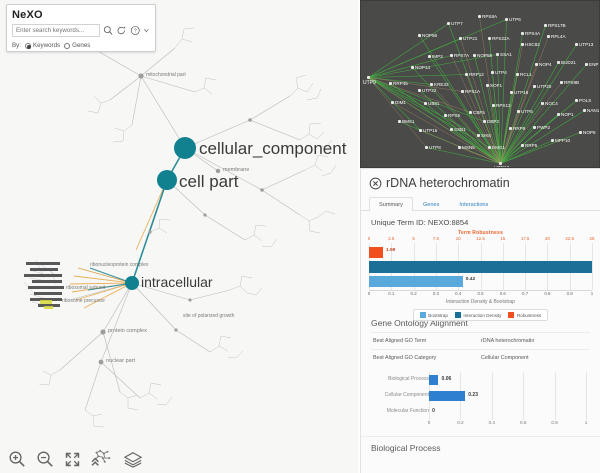  Describe the element at coordinates (533, 33) in the screenshot. I see `gene-label: RPS4A` at that location.